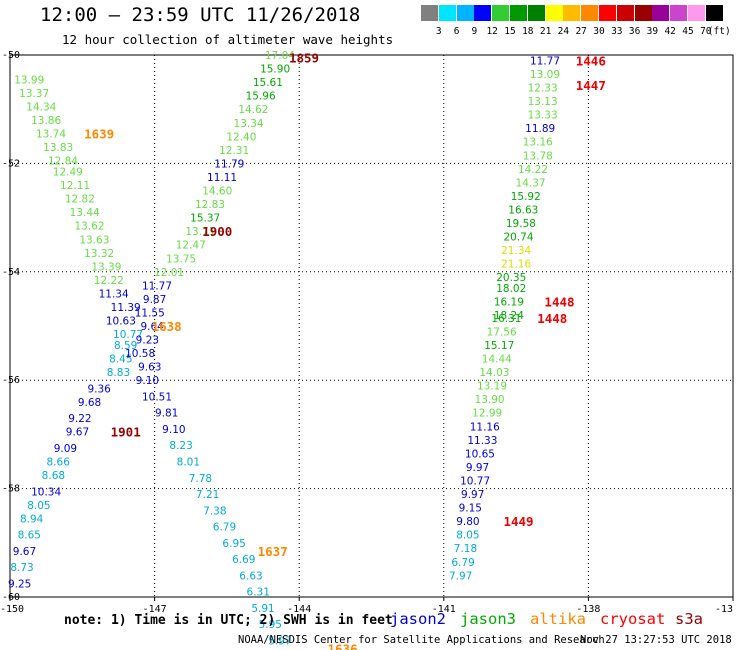 The image size is (740, 650). Describe the element at coordinates (166, 414) in the screenshot. I see `wave-height-label: 9.81` at that location.